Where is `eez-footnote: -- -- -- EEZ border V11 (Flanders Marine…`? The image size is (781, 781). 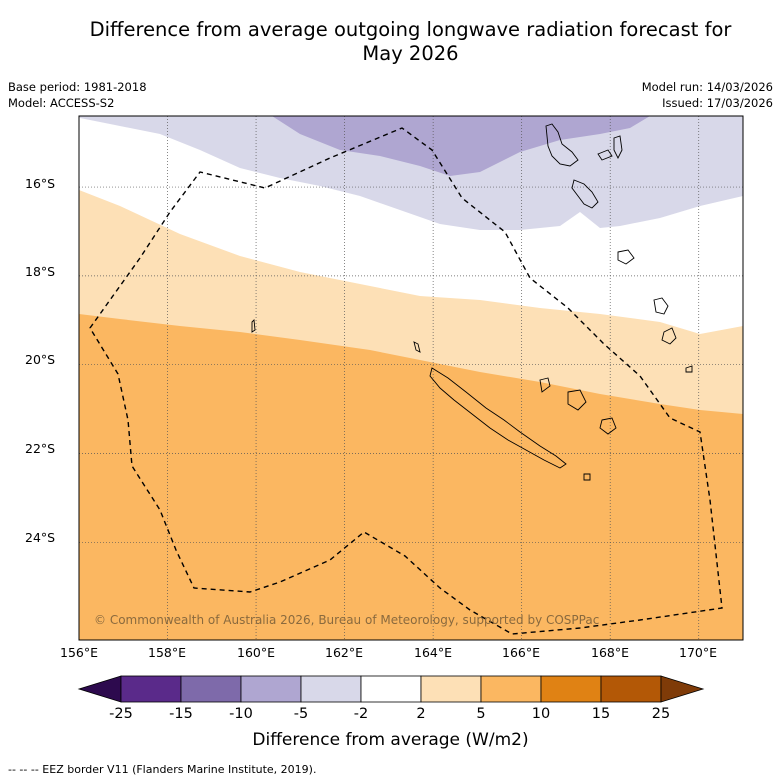
eez-footnote: -- -- -- EEZ border V11 (Flanders Marine… is located at coordinates (162, 769).